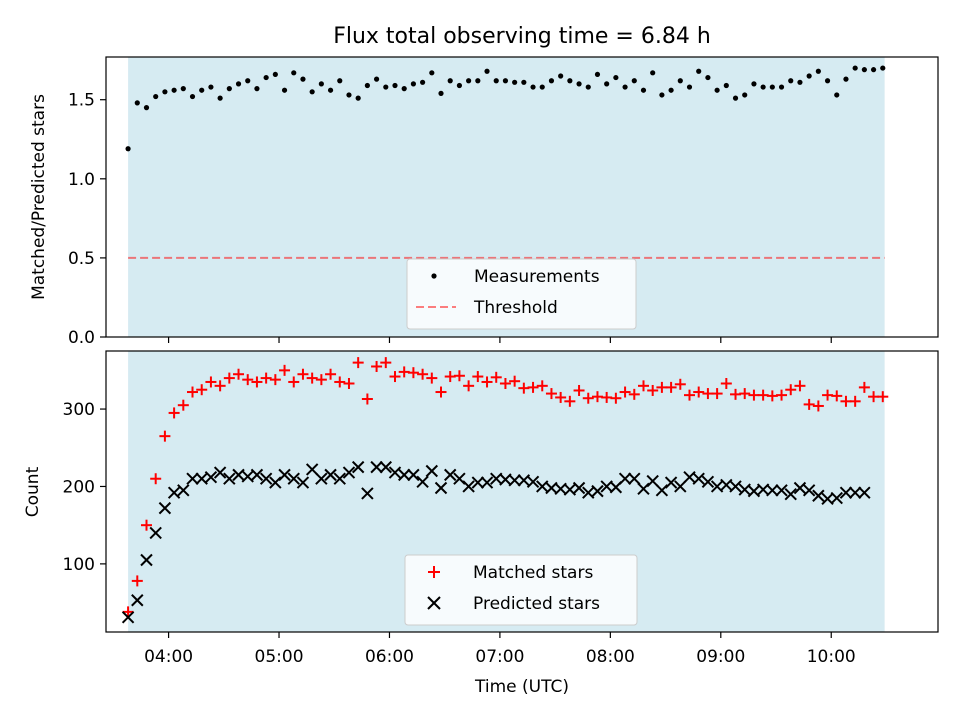 The height and width of the screenshot is (720, 960). What do you see at coordinates (499, 340) in the screenshot?
I see `top-x-ticks` at bounding box center [499, 340].